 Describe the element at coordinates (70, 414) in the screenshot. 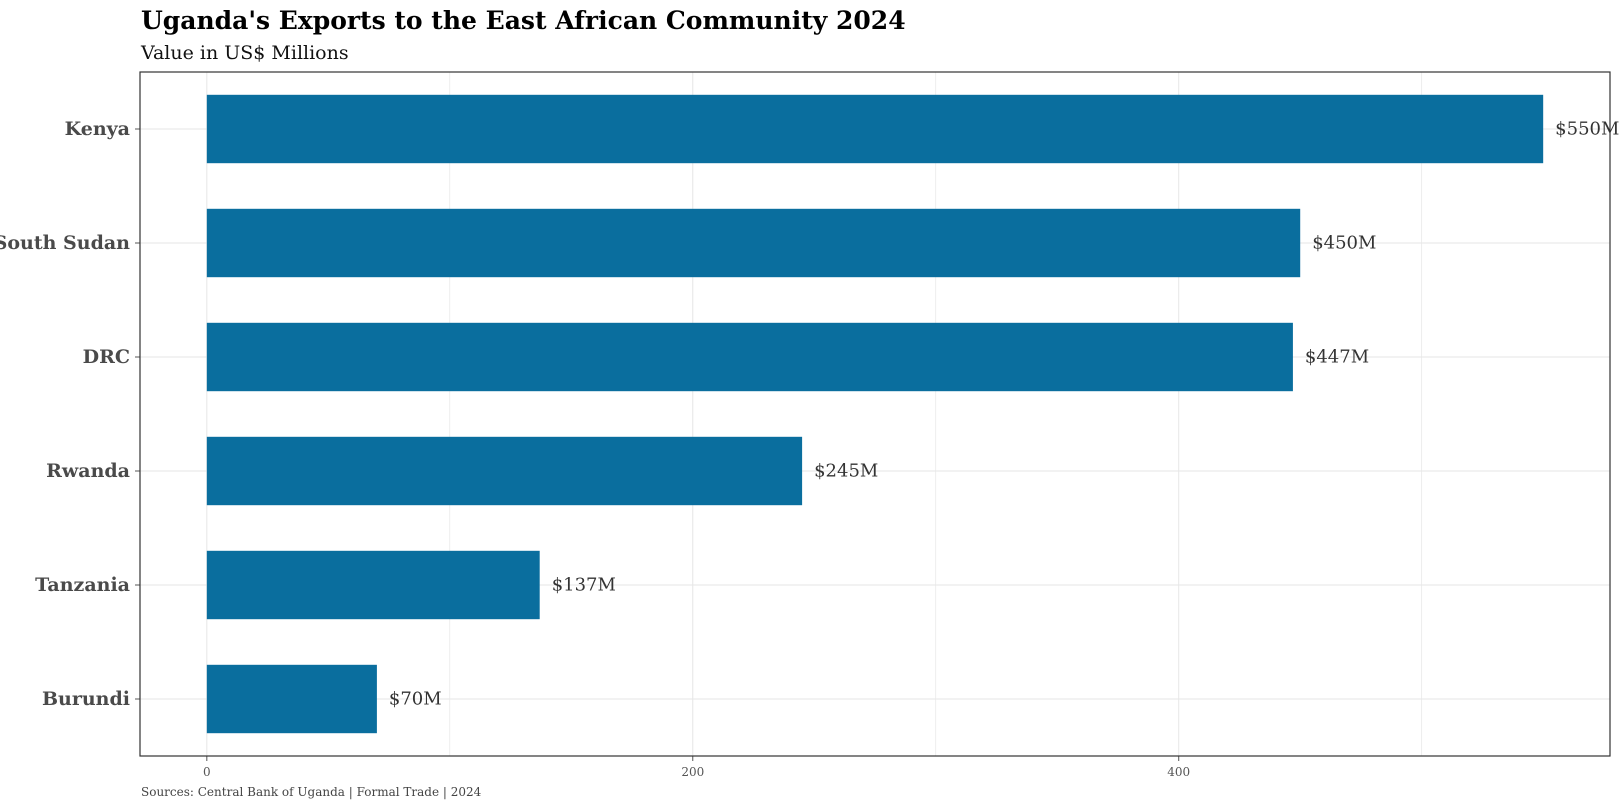

I see `category-labels: Kenya South Sudan DRC Rwanda Tanzania Burundi` at that location.